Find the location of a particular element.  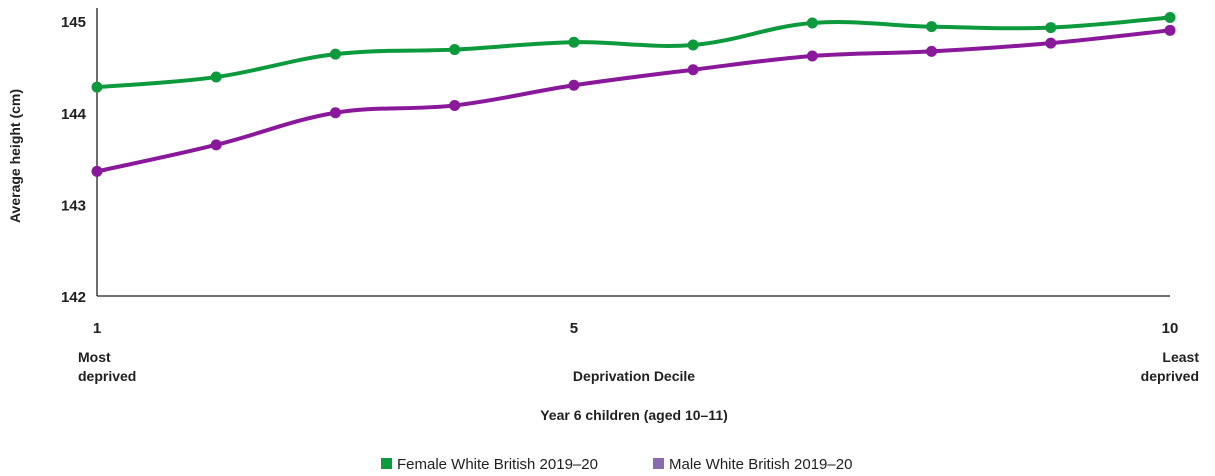

x-tick-sublabel: Most is located at coordinates (94, 357).